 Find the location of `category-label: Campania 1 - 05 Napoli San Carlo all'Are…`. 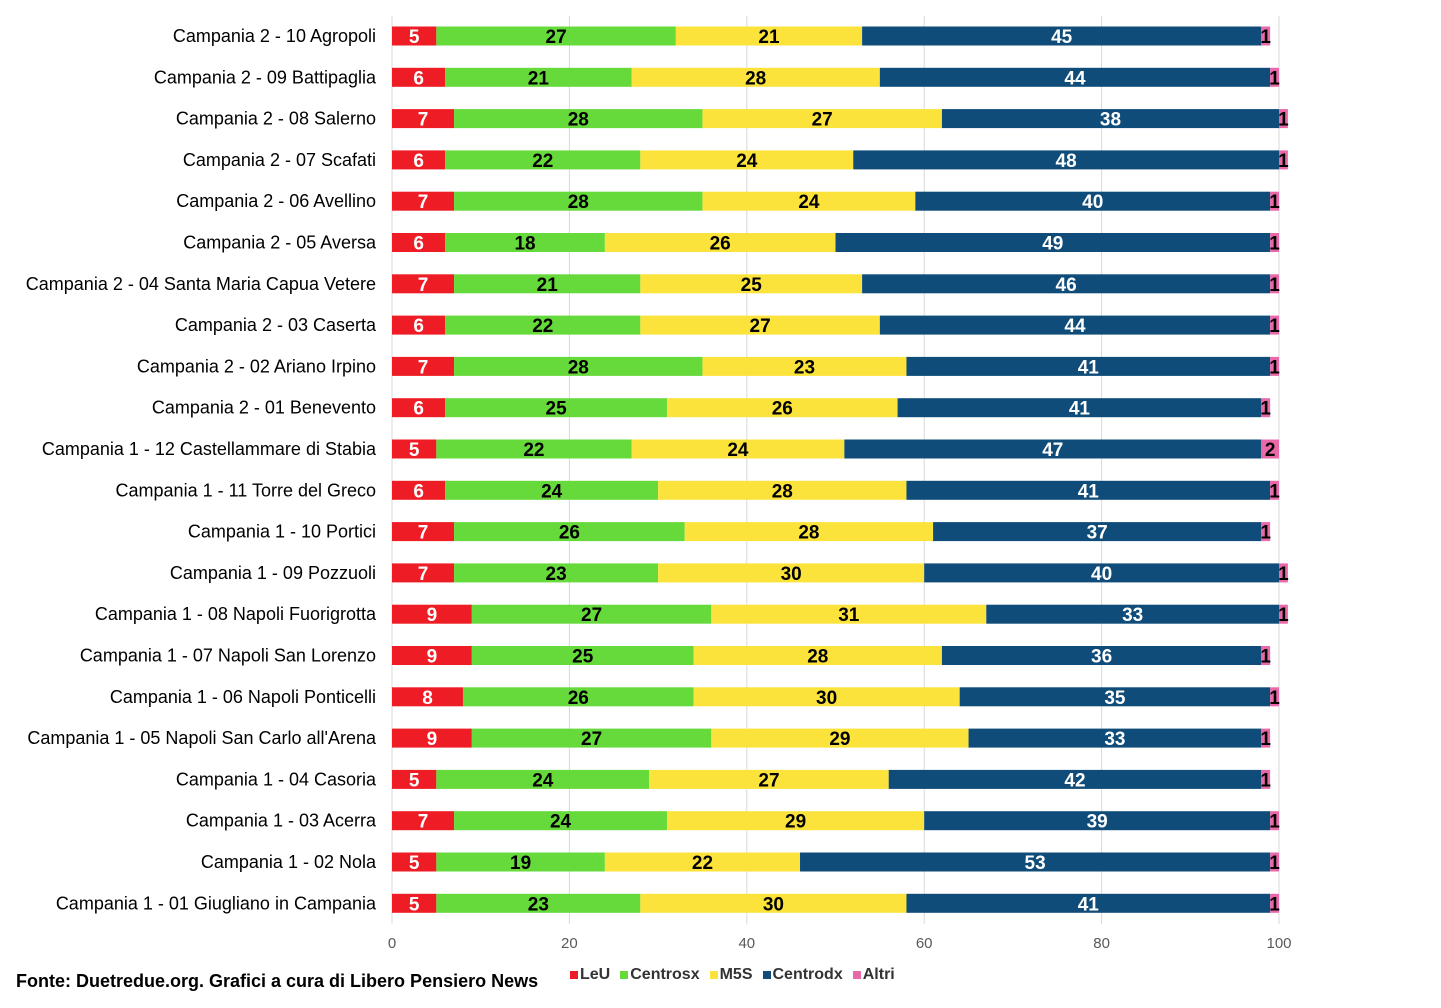

category-label: Campania 1 - 05 Napoli San Carlo all'Are… is located at coordinates (202, 738).